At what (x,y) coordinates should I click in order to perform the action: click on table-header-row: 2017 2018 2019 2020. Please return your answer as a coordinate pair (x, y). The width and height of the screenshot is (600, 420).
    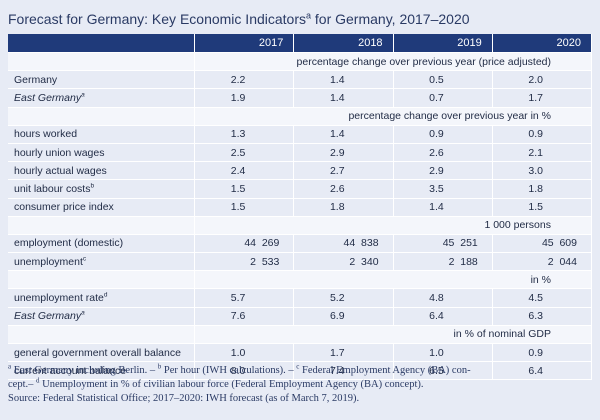
    Looking at the image, I should click on (300, 43).